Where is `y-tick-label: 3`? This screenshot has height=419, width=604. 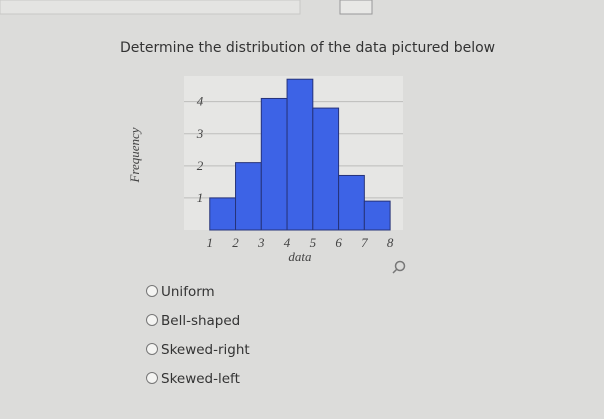 y-tick-label: 3 is located at coordinates (200, 133).